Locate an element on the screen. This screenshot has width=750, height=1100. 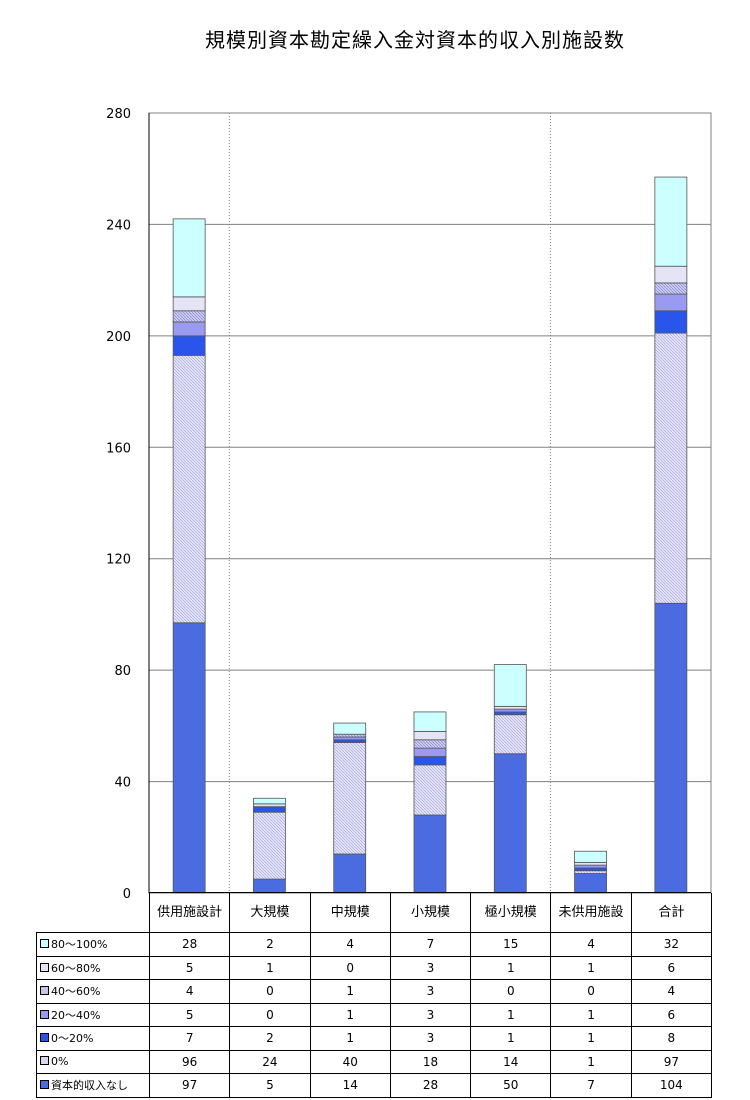
data-label: 14 is located at coordinates (511, 1061).